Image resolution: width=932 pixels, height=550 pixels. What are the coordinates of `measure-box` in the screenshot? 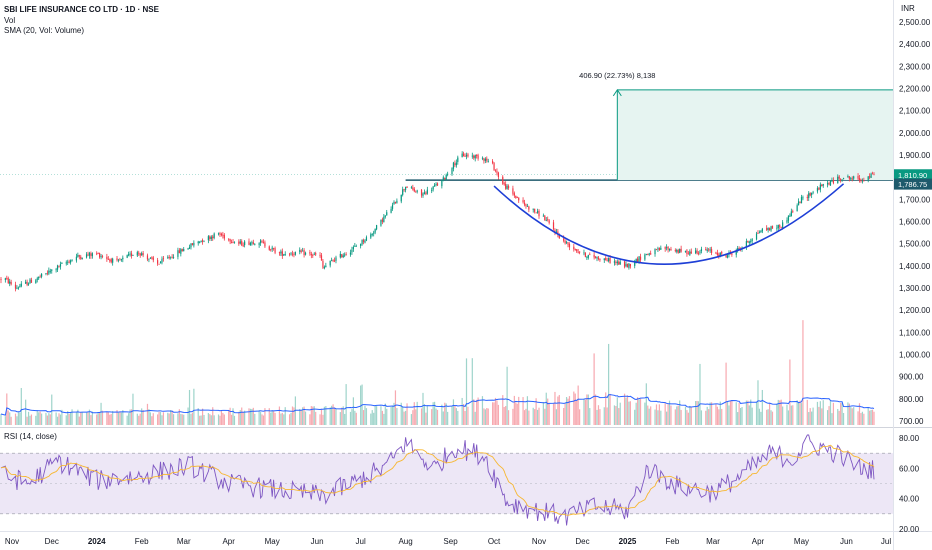 It's located at (755, 135).